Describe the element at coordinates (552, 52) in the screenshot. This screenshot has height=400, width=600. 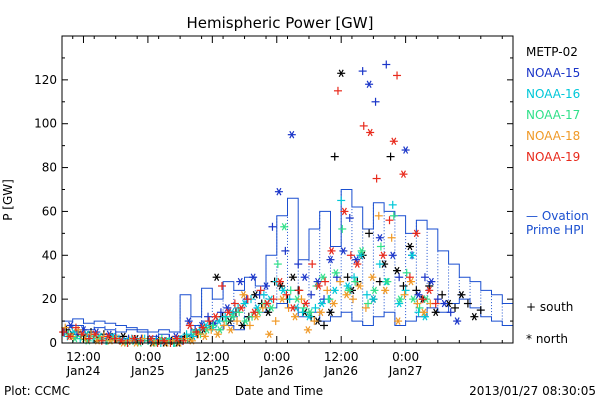
I see `legend-entry: METP-02` at that location.